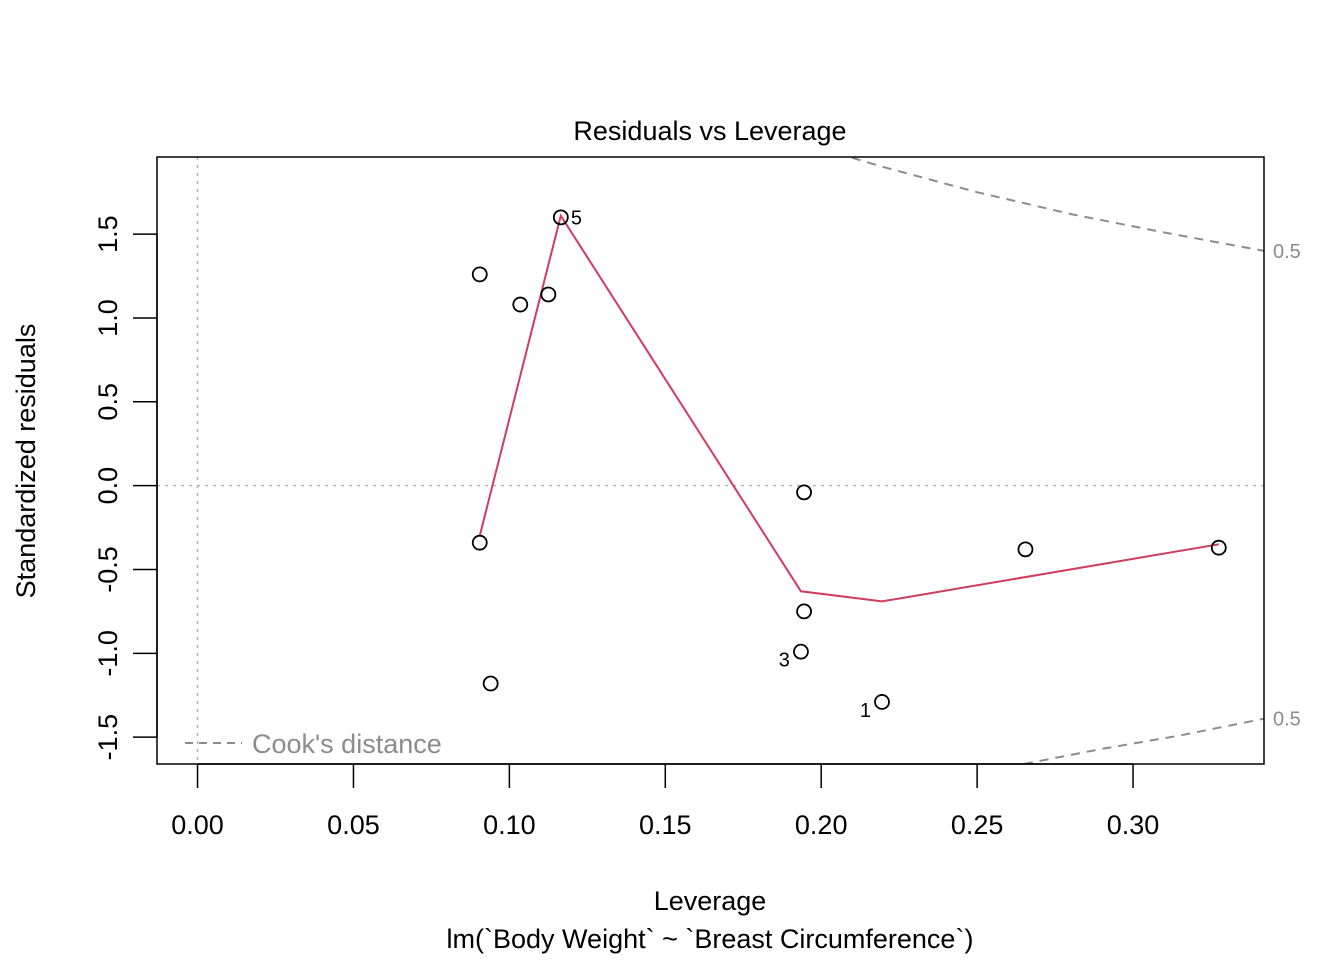 The image size is (1344, 965). What do you see at coordinates (125, 488) in the screenshot?
I see `y-axis: -1.5 -1.0 -0.5 0.0 0.5 1.0 1.5` at bounding box center [125, 488].